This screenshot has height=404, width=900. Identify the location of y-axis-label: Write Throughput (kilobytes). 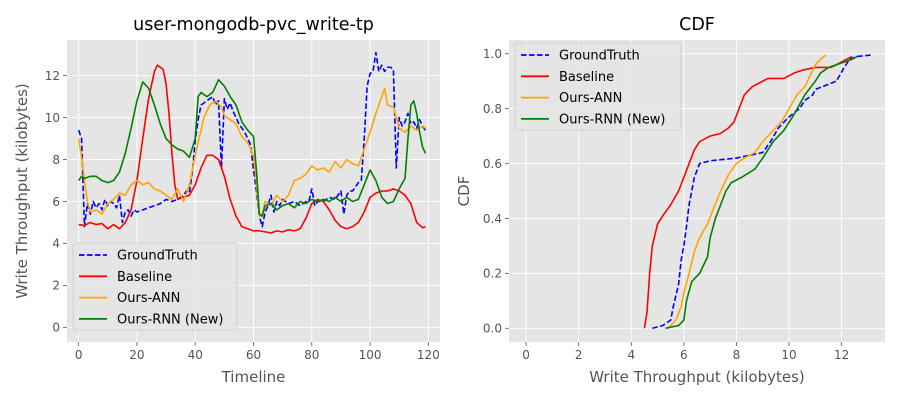
(22, 191).